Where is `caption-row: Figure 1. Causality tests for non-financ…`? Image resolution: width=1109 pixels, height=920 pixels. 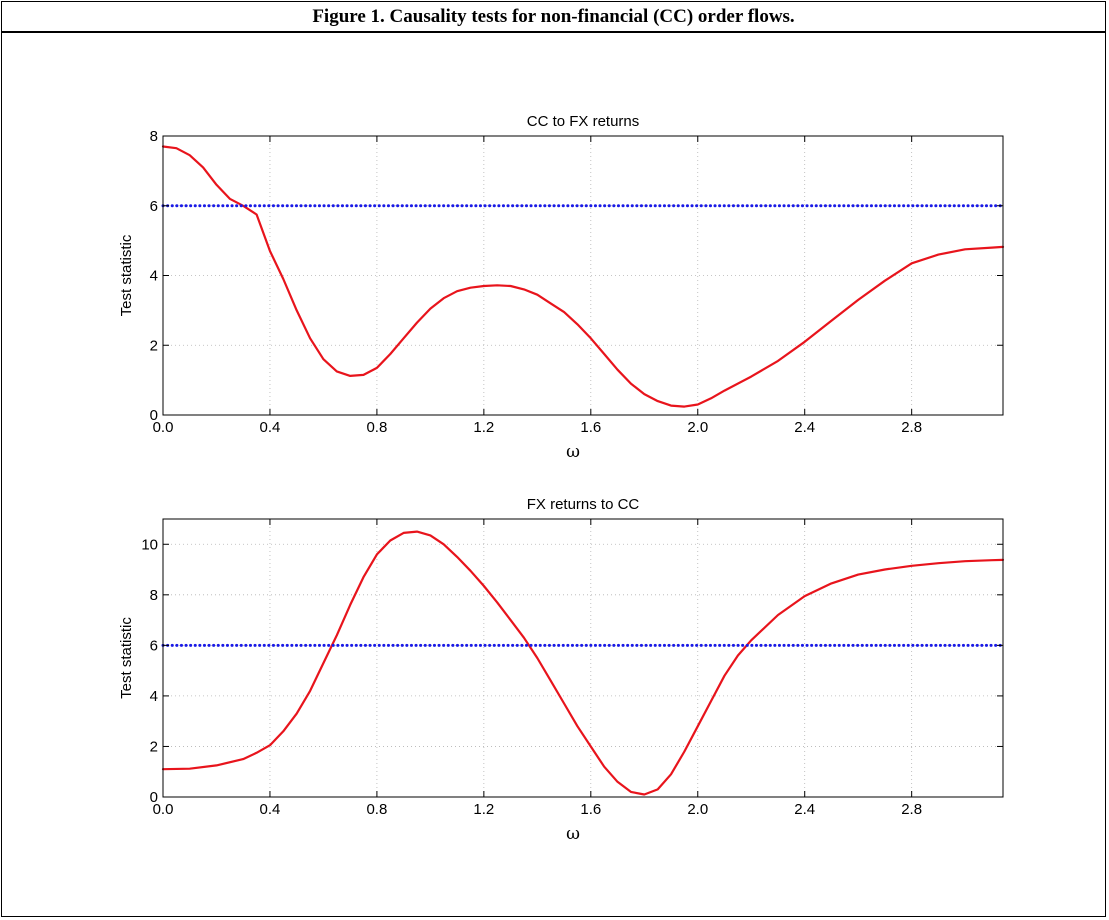
caption-row: Figure 1. Causality tests for non-financ… is located at coordinates (553, 17).